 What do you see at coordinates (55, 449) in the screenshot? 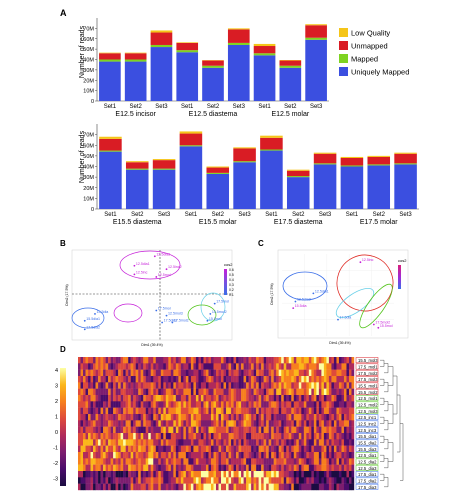
I see `heatmap-colorbar-tick: -1` at bounding box center [55, 449].